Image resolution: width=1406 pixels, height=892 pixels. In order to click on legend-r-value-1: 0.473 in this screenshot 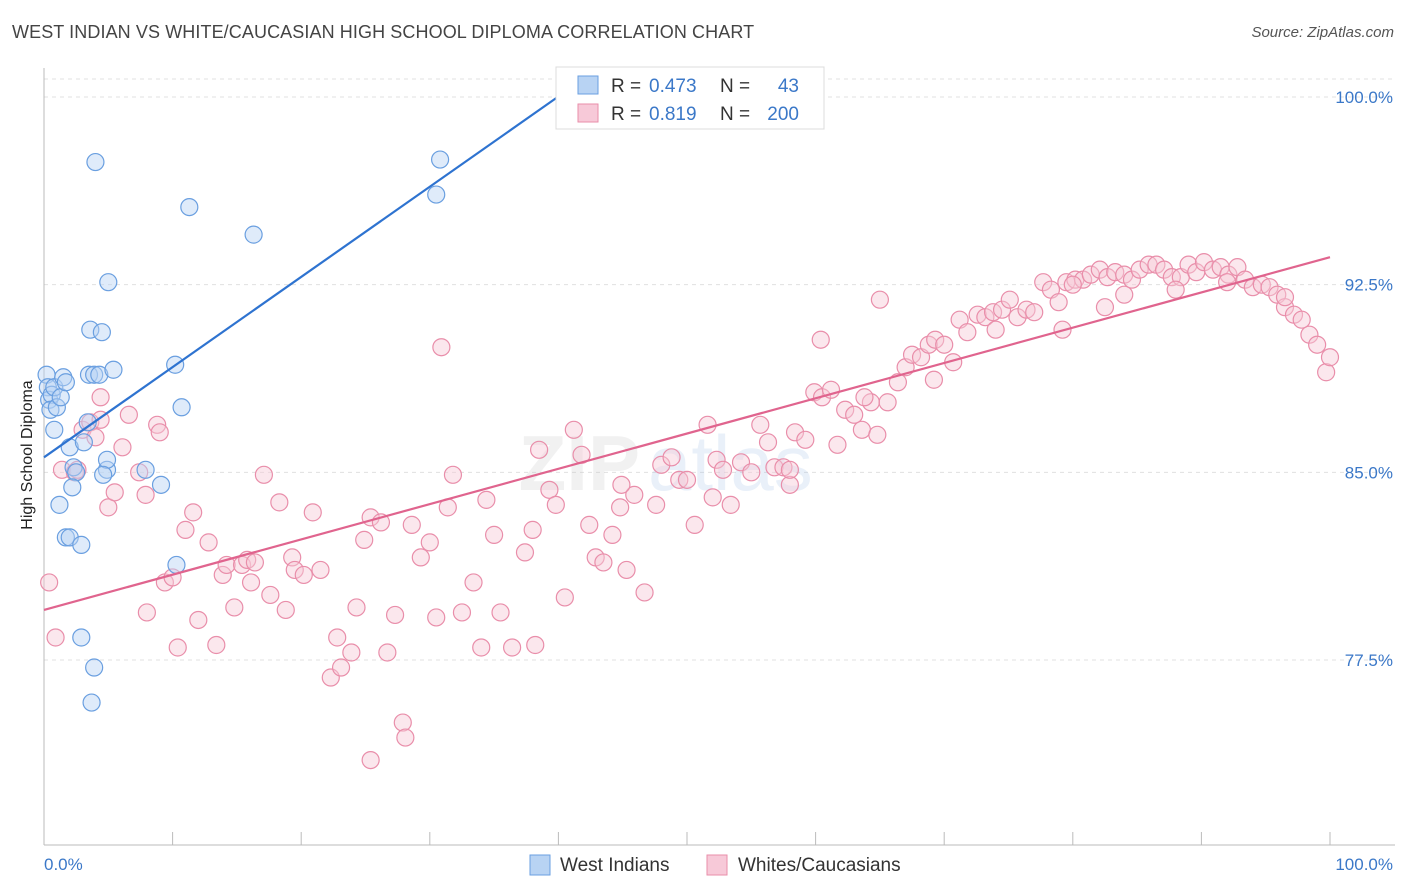, I will do `click(673, 86)`.